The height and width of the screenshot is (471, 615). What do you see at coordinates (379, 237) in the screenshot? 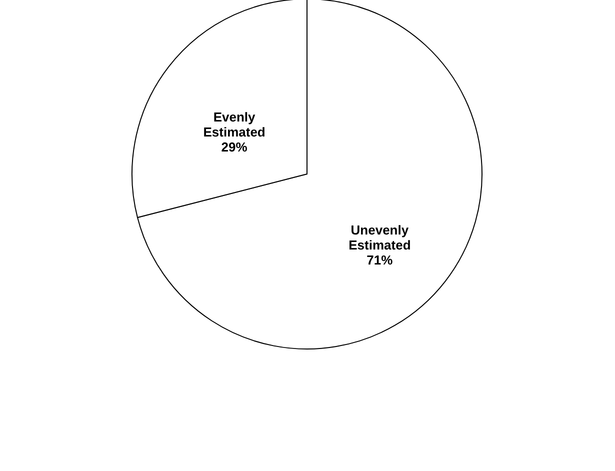
I see `slice-label: Unevenly Estimated` at bounding box center [379, 237].